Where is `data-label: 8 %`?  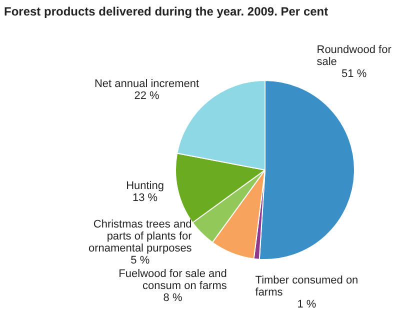
data-label: 8 % is located at coordinates (172, 298).